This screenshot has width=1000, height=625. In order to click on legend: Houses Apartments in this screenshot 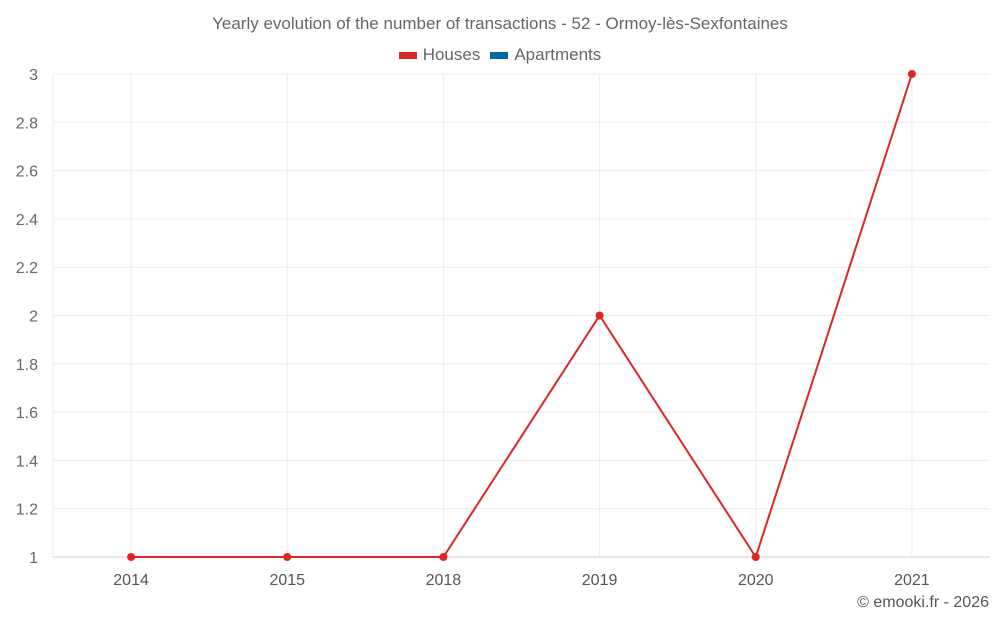, I will do `click(500, 55)`.